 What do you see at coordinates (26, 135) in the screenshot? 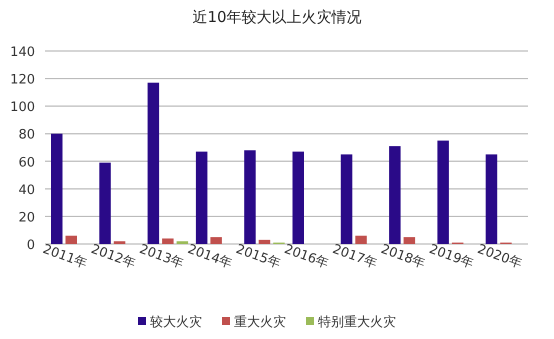
I see `y-tick-label: 80` at bounding box center [26, 135].